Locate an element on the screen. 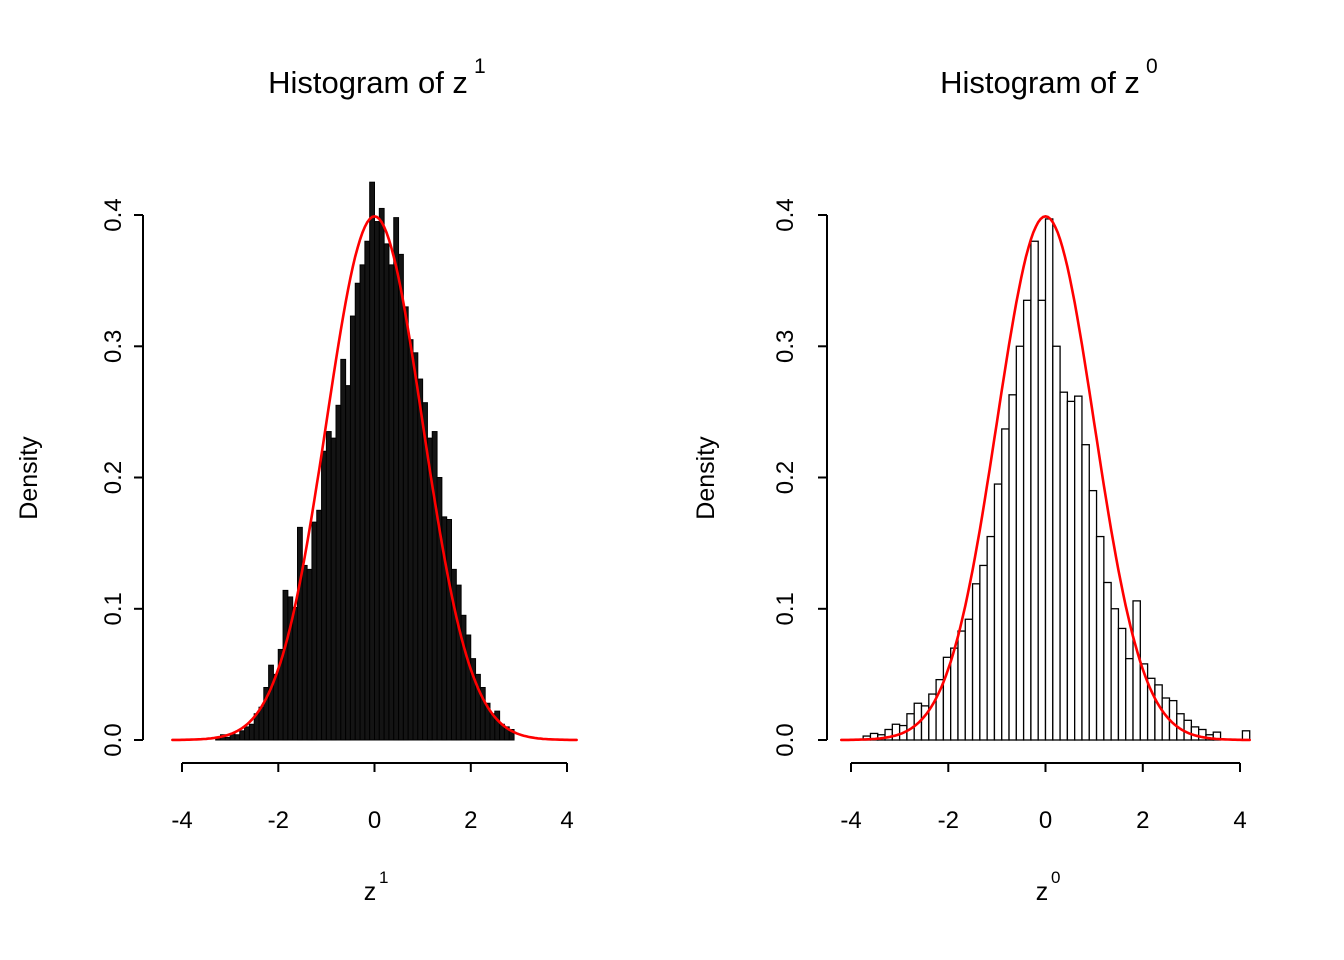  plot-title-superscript: 0 is located at coordinates (1152, 66).